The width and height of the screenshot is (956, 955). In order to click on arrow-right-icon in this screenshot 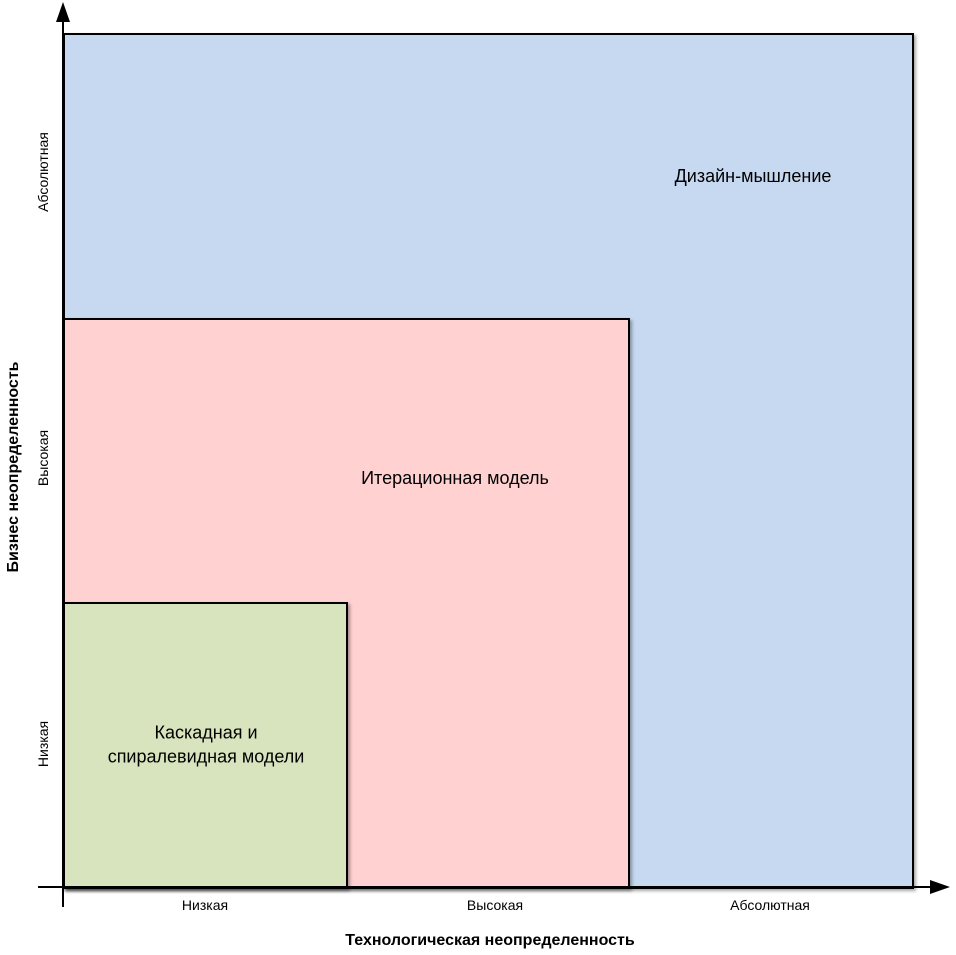, I will do `click(940, 887)`.